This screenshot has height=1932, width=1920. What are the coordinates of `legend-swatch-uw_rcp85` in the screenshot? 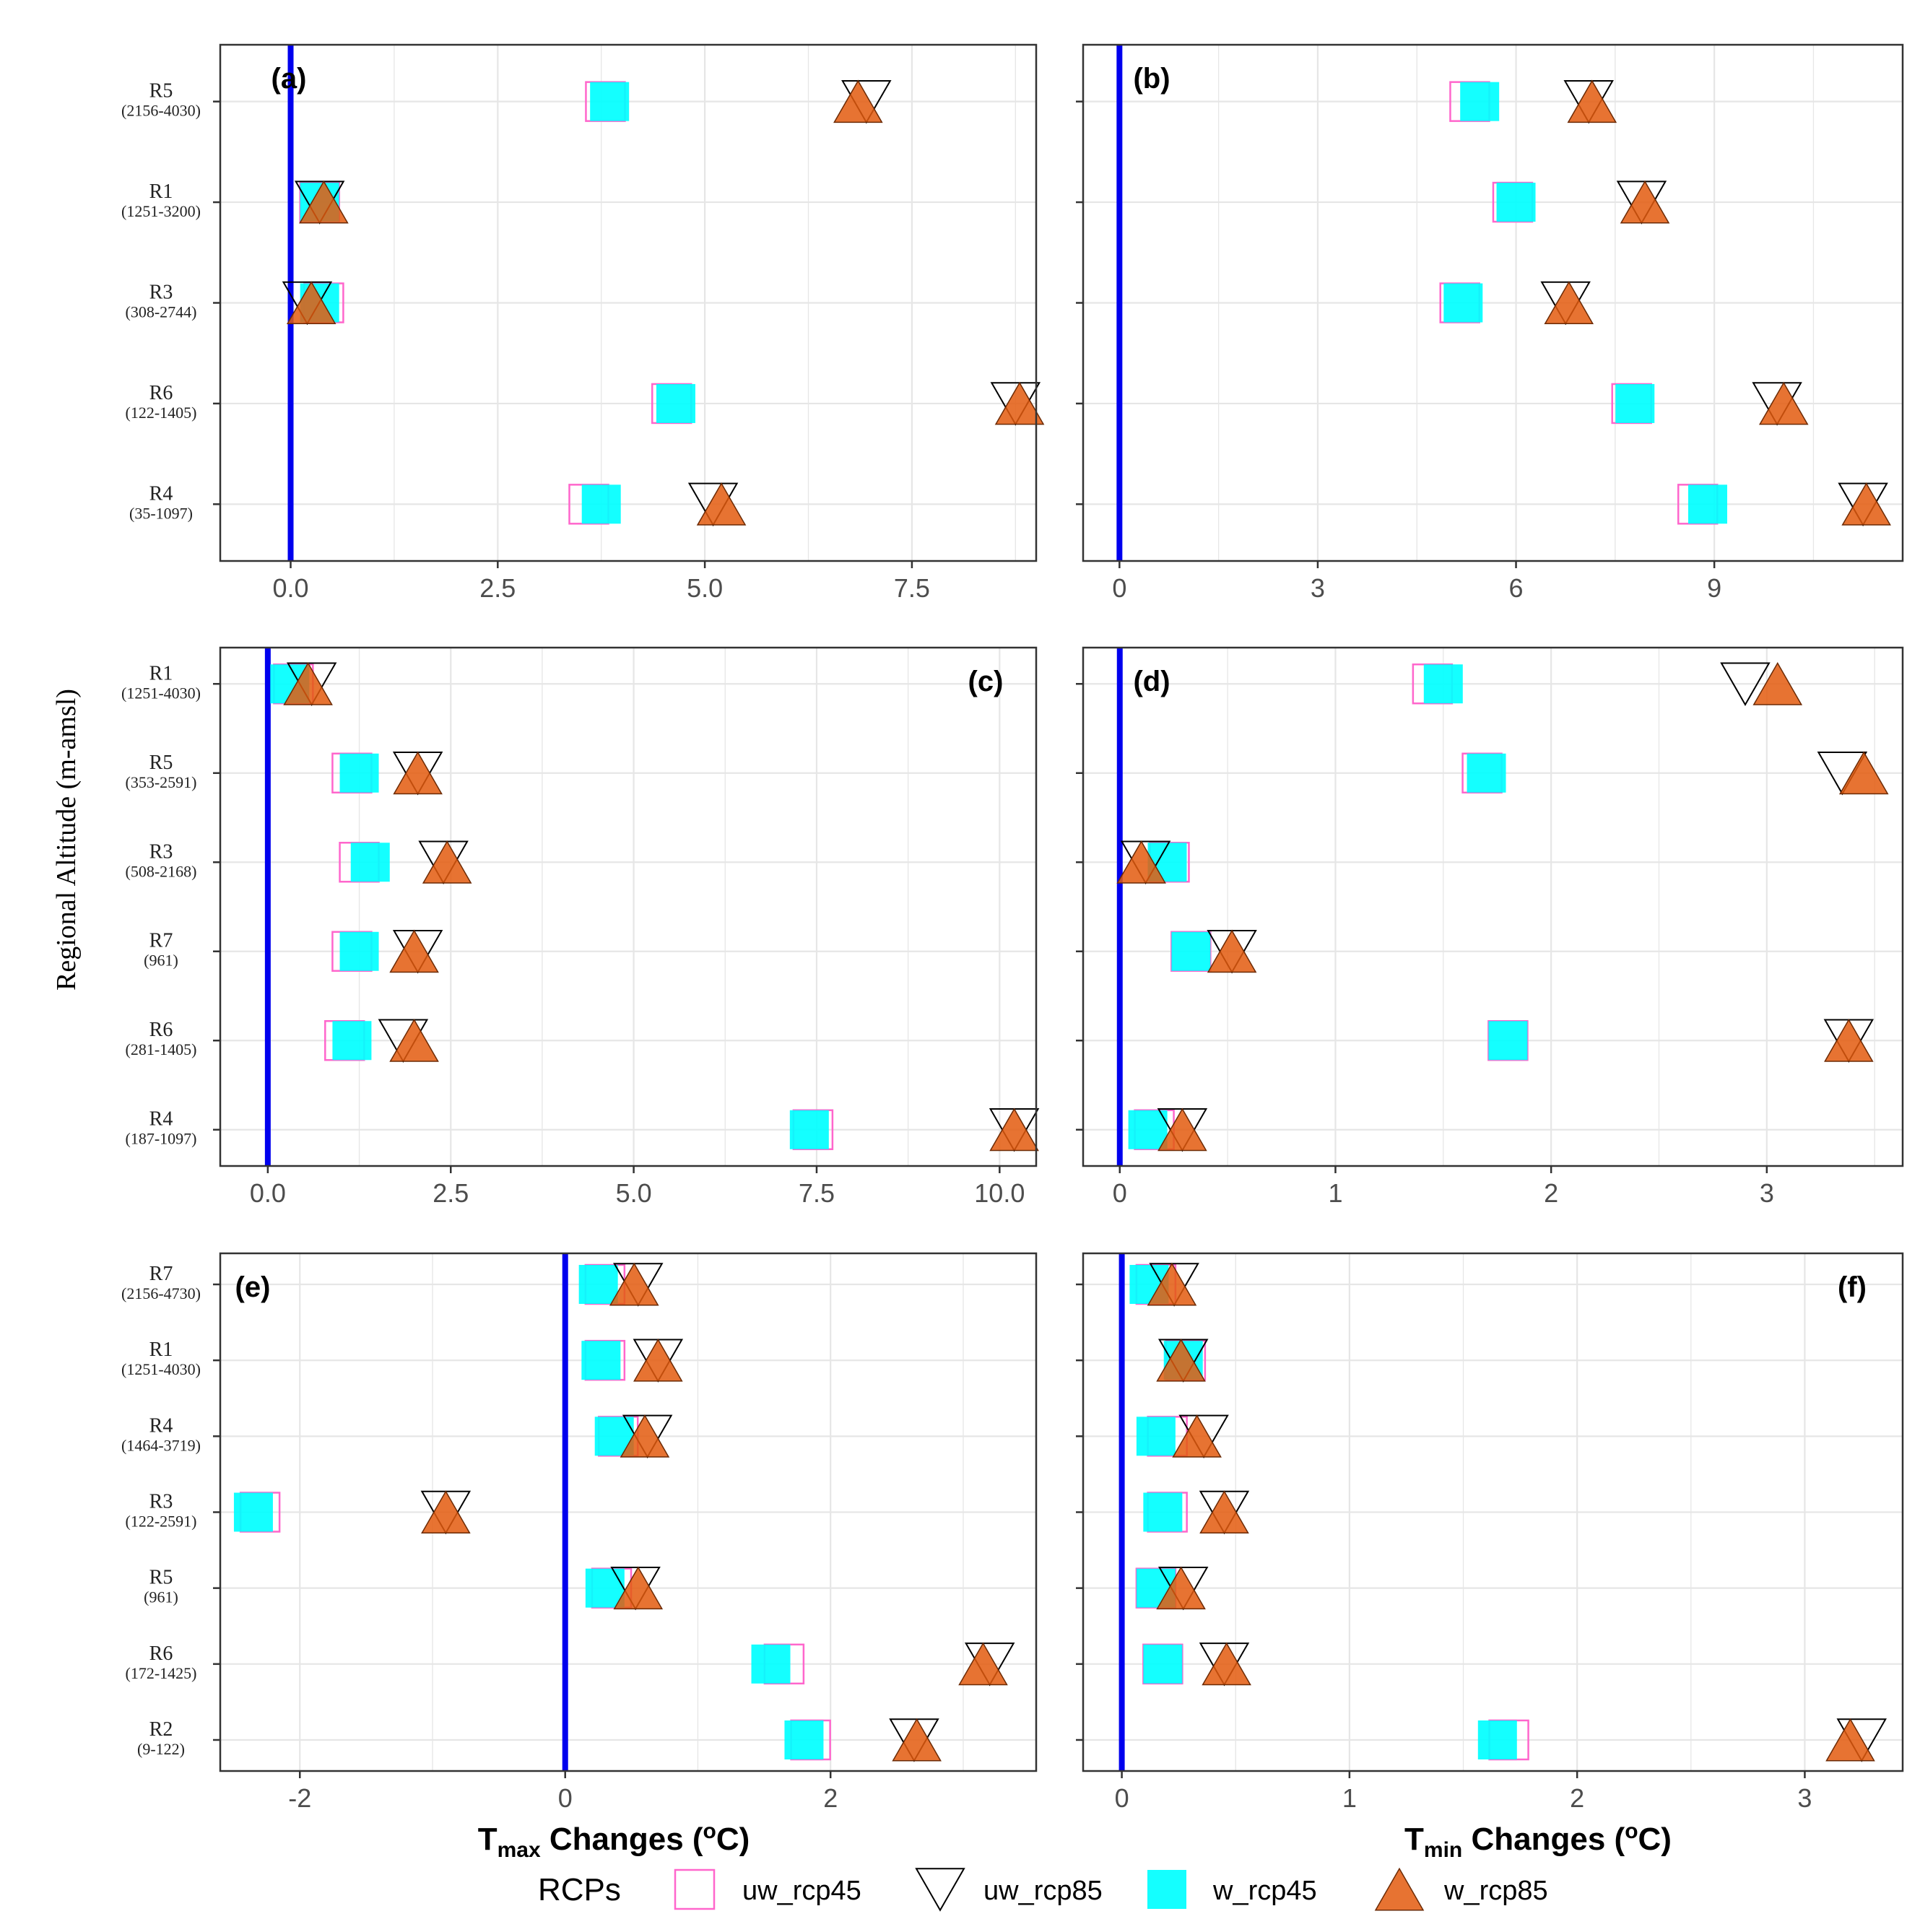 It's located at (940, 1890).